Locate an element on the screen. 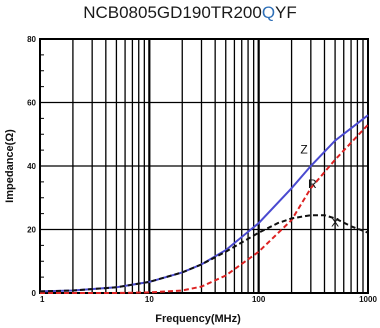 This screenshot has width=380, height=328. chart-title: NCB0805GD190TR200QYF is located at coordinates (190, 13).